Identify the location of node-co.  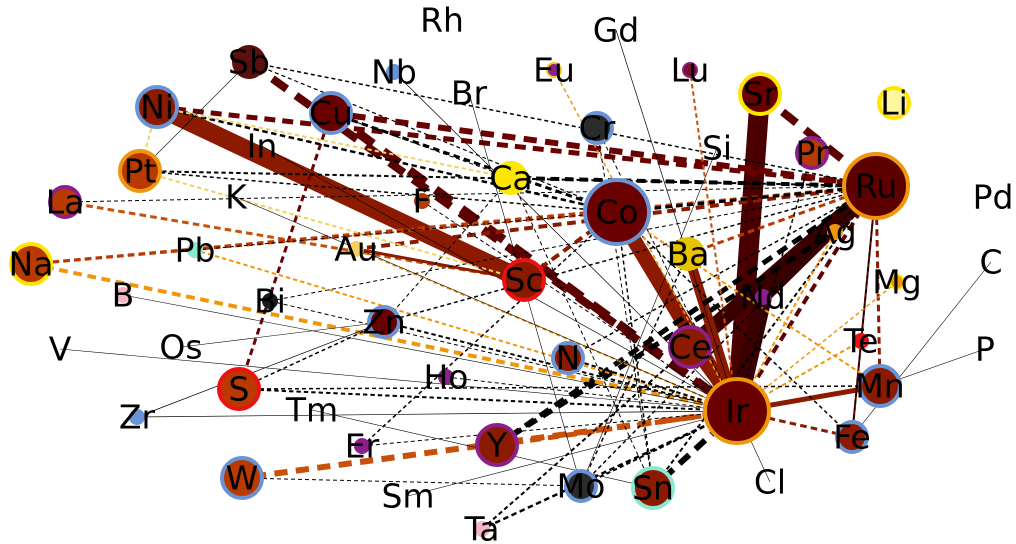
(617, 212).